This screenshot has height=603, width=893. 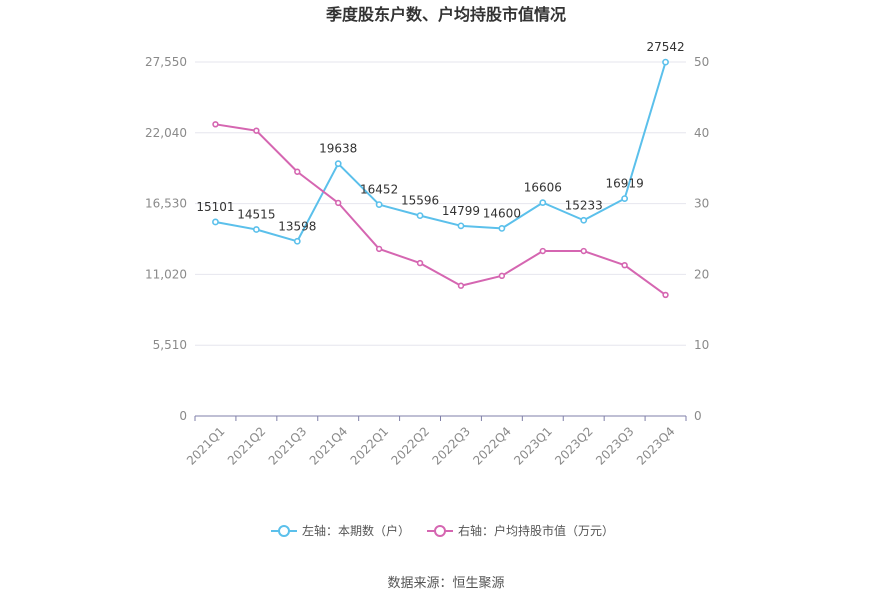 What do you see at coordinates (166, 204) in the screenshot?
I see `left-axis-tick-label: 16,530` at bounding box center [166, 204].